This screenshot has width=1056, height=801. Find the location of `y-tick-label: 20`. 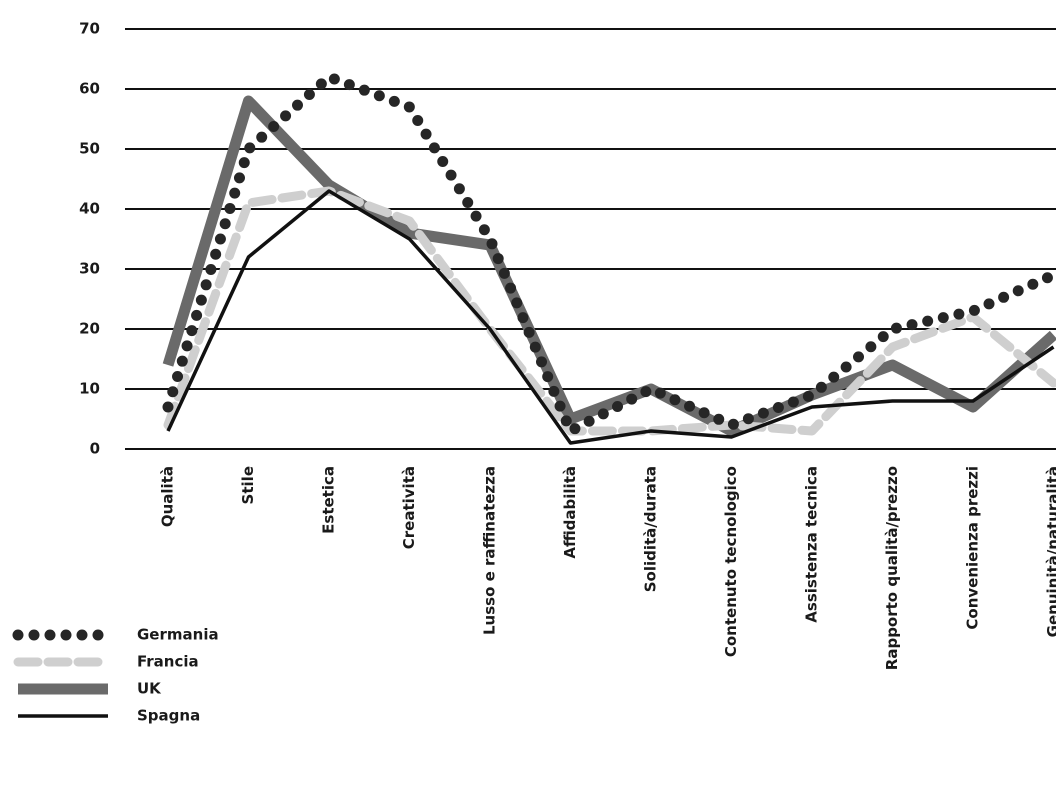

y-tick-label: 20 is located at coordinates (89, 329).